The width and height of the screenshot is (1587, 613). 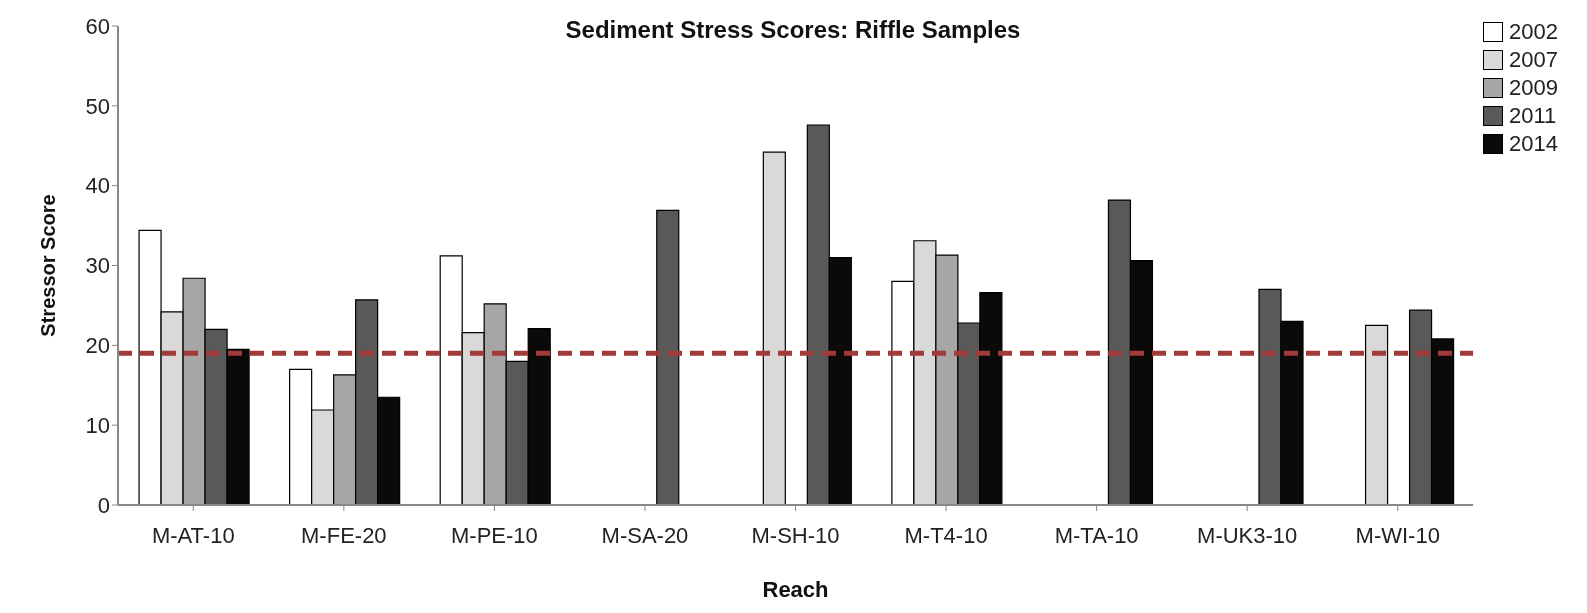 What do you see at coordinates (97, 425) in the screenshot?
I see `y-tick-label: 10` at bounding box center [97, 425].